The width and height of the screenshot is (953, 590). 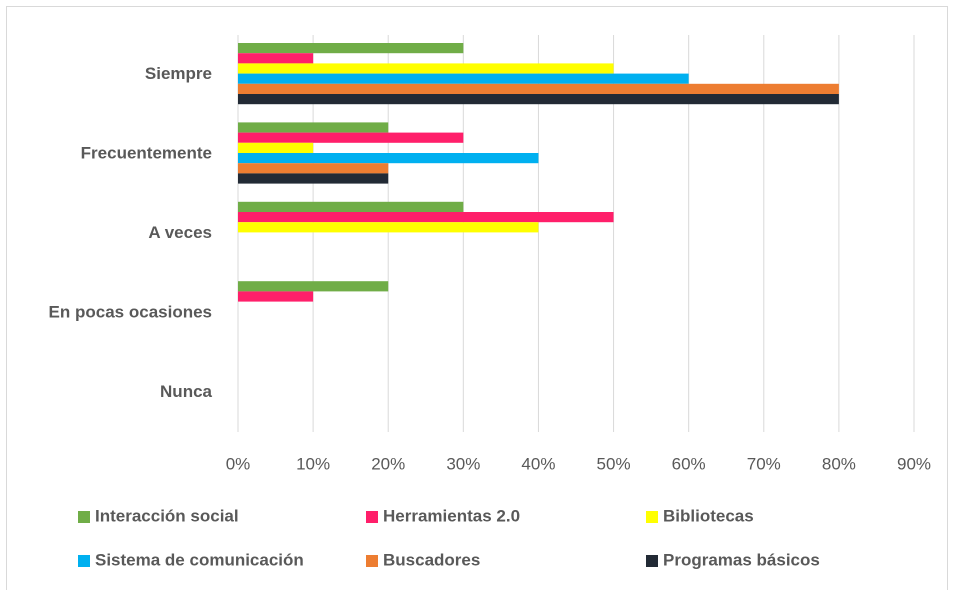 What do you see at coordinates (167, 515) in the screenshot?
I see `legend-label: Interacción social` at bounding box center [167, 515].